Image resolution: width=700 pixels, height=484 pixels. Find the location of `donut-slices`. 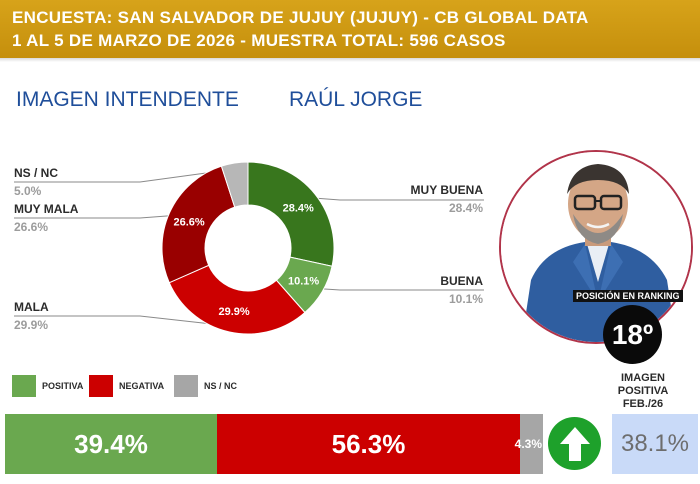

donut-slices is located at coordinates (248, 248).